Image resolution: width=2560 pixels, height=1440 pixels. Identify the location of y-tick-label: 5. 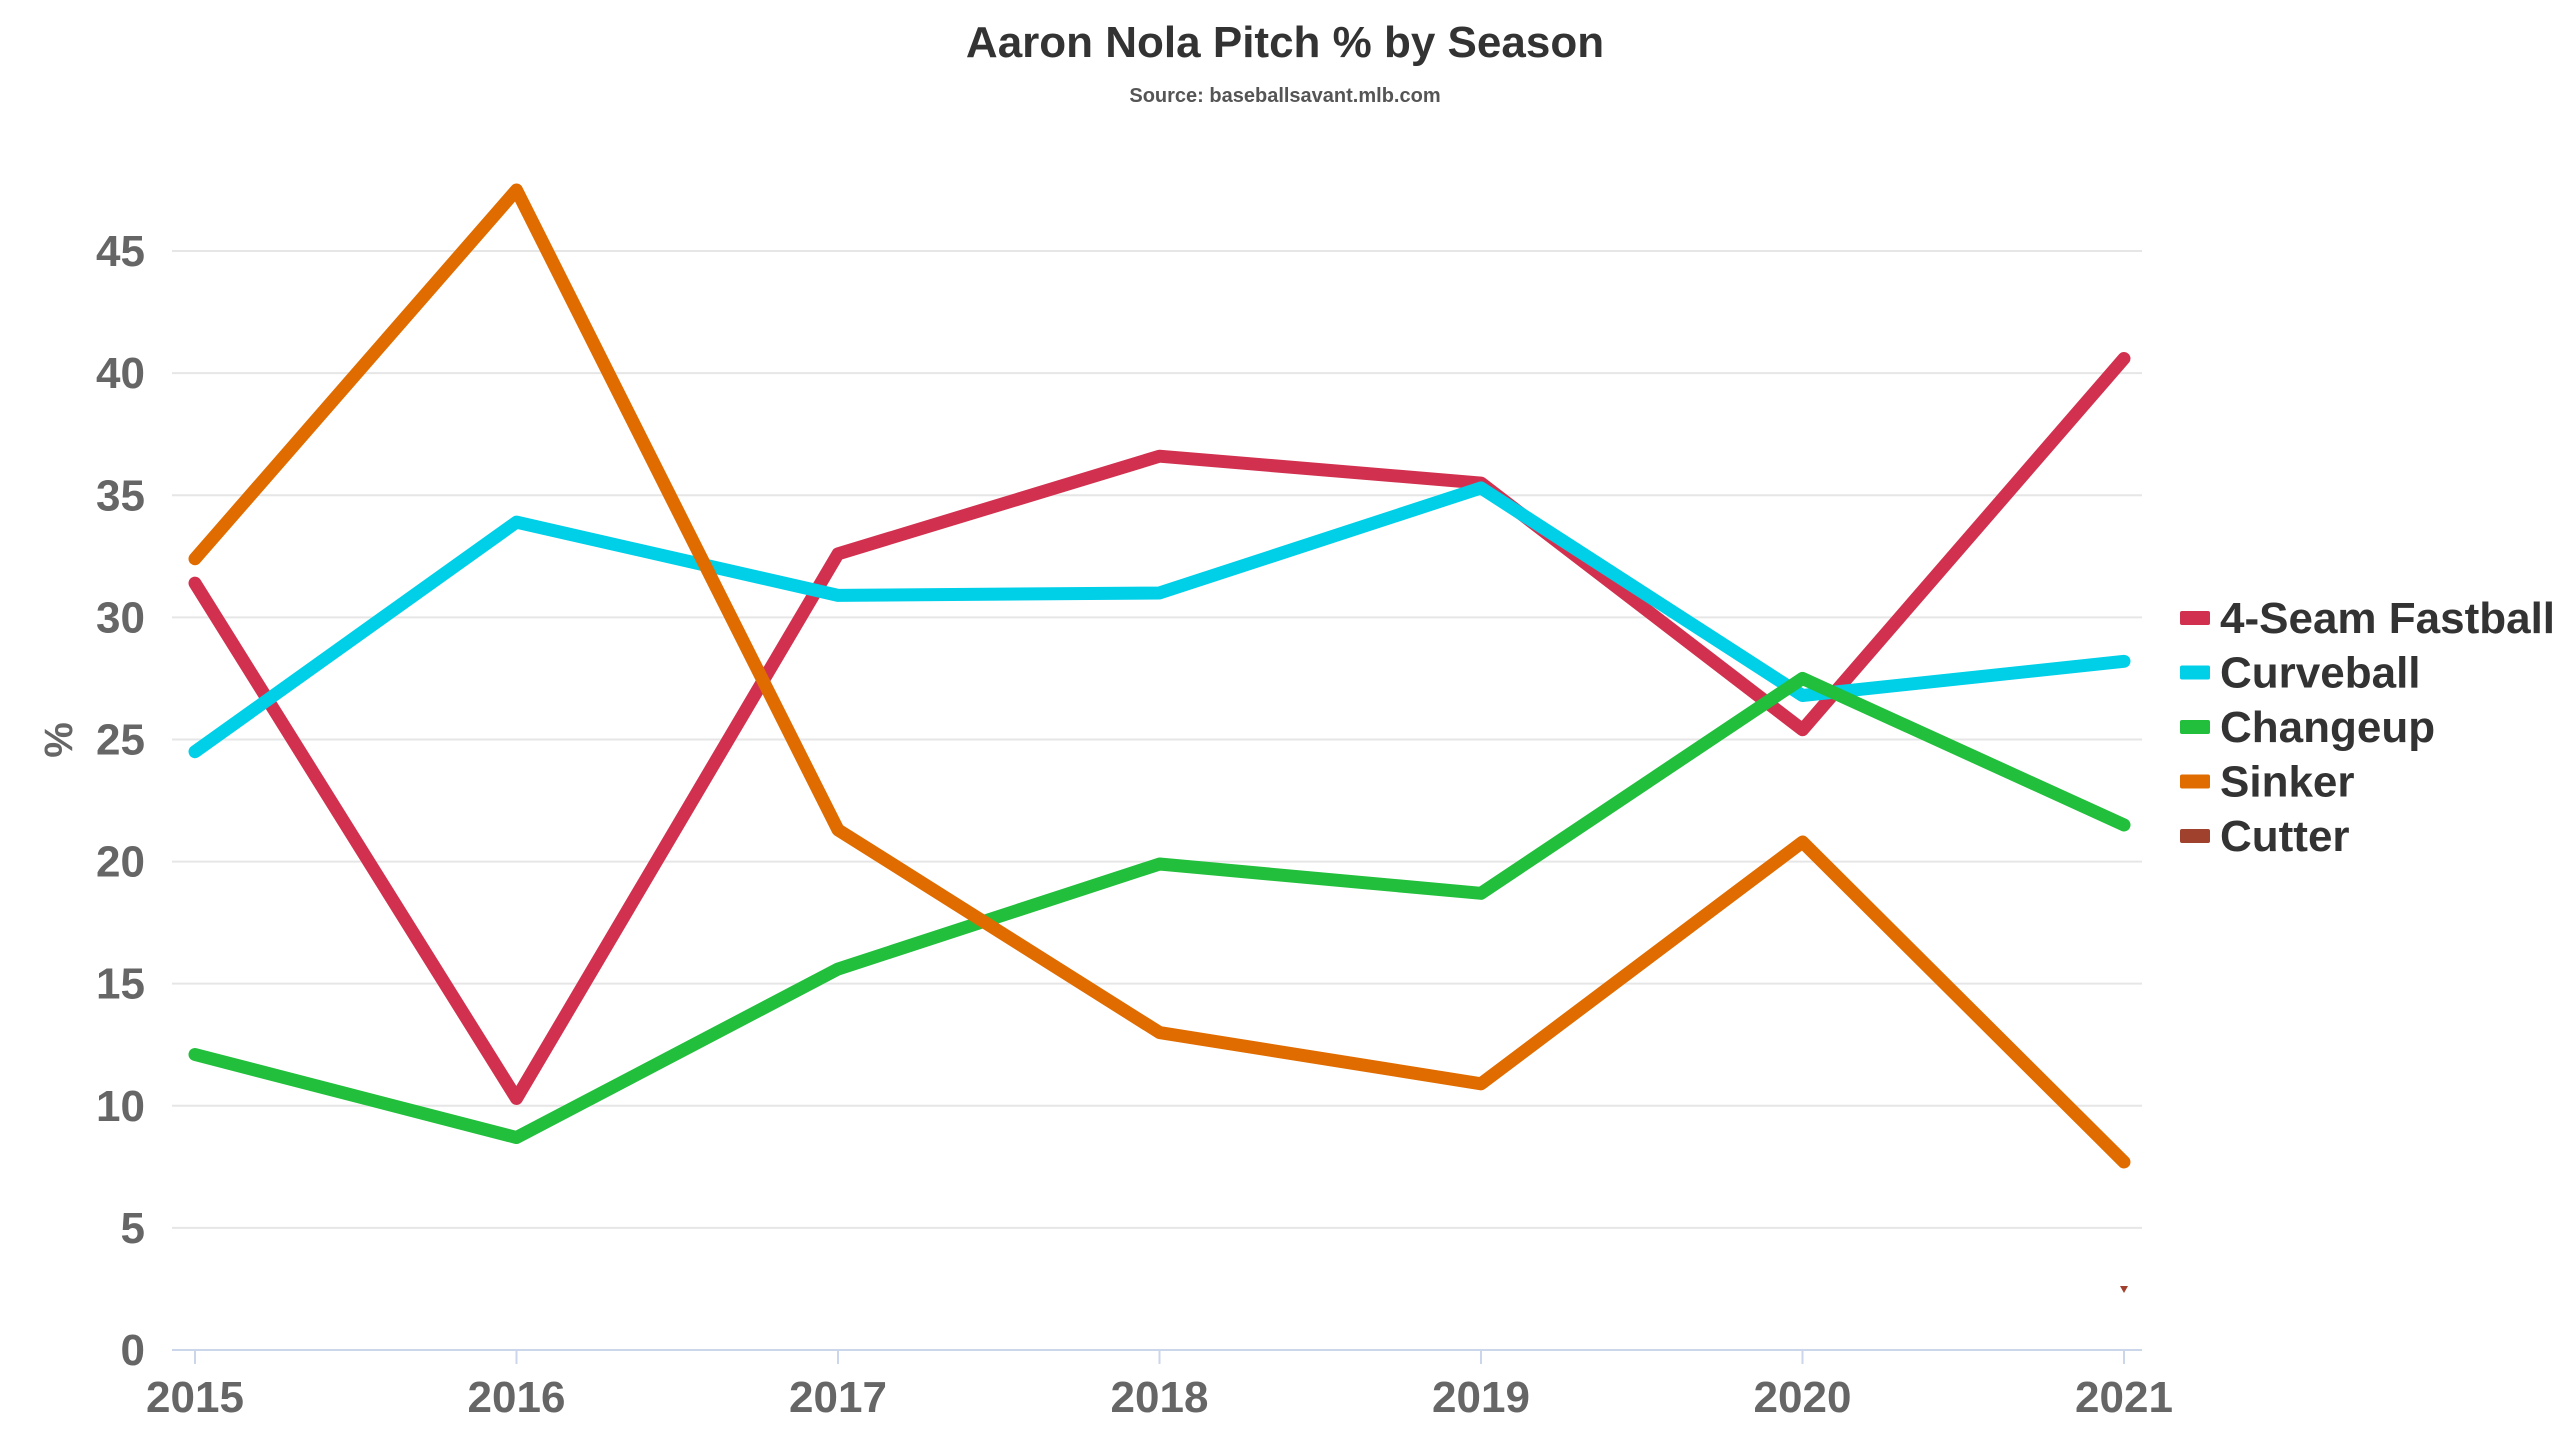
(133, 1228).